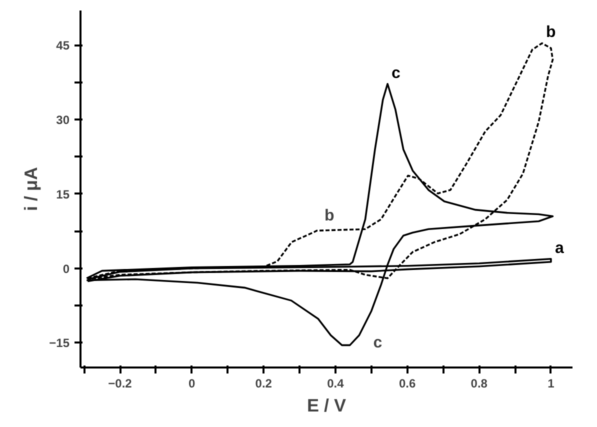 This screenshot has width=597, height=427. Describe the element at coordinates (407, 383) in the screenshot. I see `x-tick-label: 0.6` at that location.